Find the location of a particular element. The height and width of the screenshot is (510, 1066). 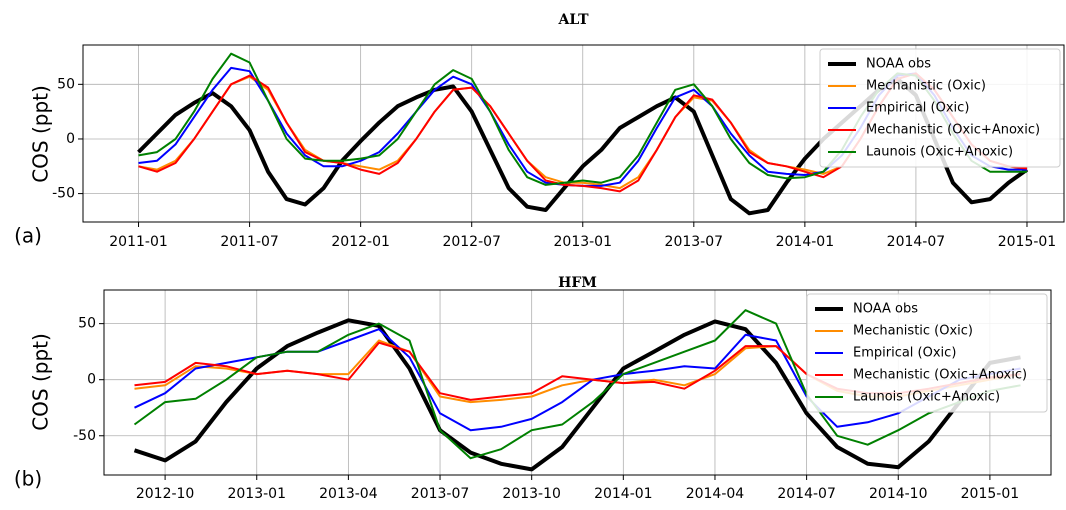

panel-label: (b) is located at coordinates (28, 479).